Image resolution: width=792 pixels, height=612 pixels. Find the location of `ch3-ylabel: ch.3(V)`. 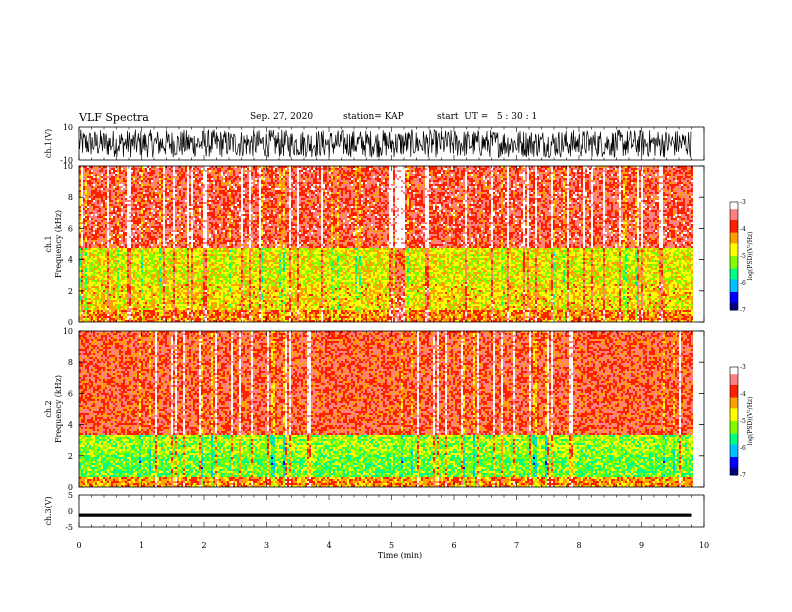

ch3-ylabel: ch.3(V) is located at coordinates (48, 510).